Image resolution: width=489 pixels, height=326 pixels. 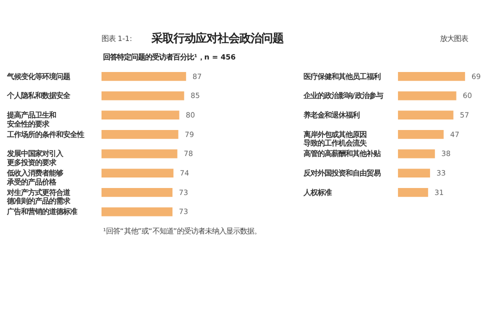 What do you see at coordinates (446, 153) in the screenshot?
I see `data-label: 38` at bounding box center [446, 153].